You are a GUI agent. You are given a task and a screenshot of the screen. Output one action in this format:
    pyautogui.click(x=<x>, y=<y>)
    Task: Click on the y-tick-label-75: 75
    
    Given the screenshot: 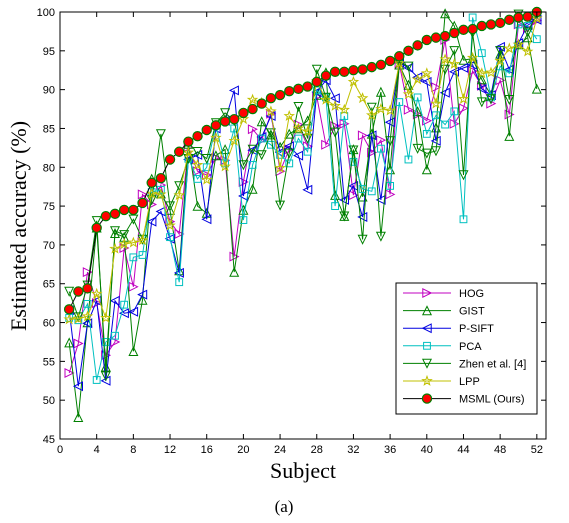 What is the action you would take?
    pyautogui.click(x=49, y=207)
    